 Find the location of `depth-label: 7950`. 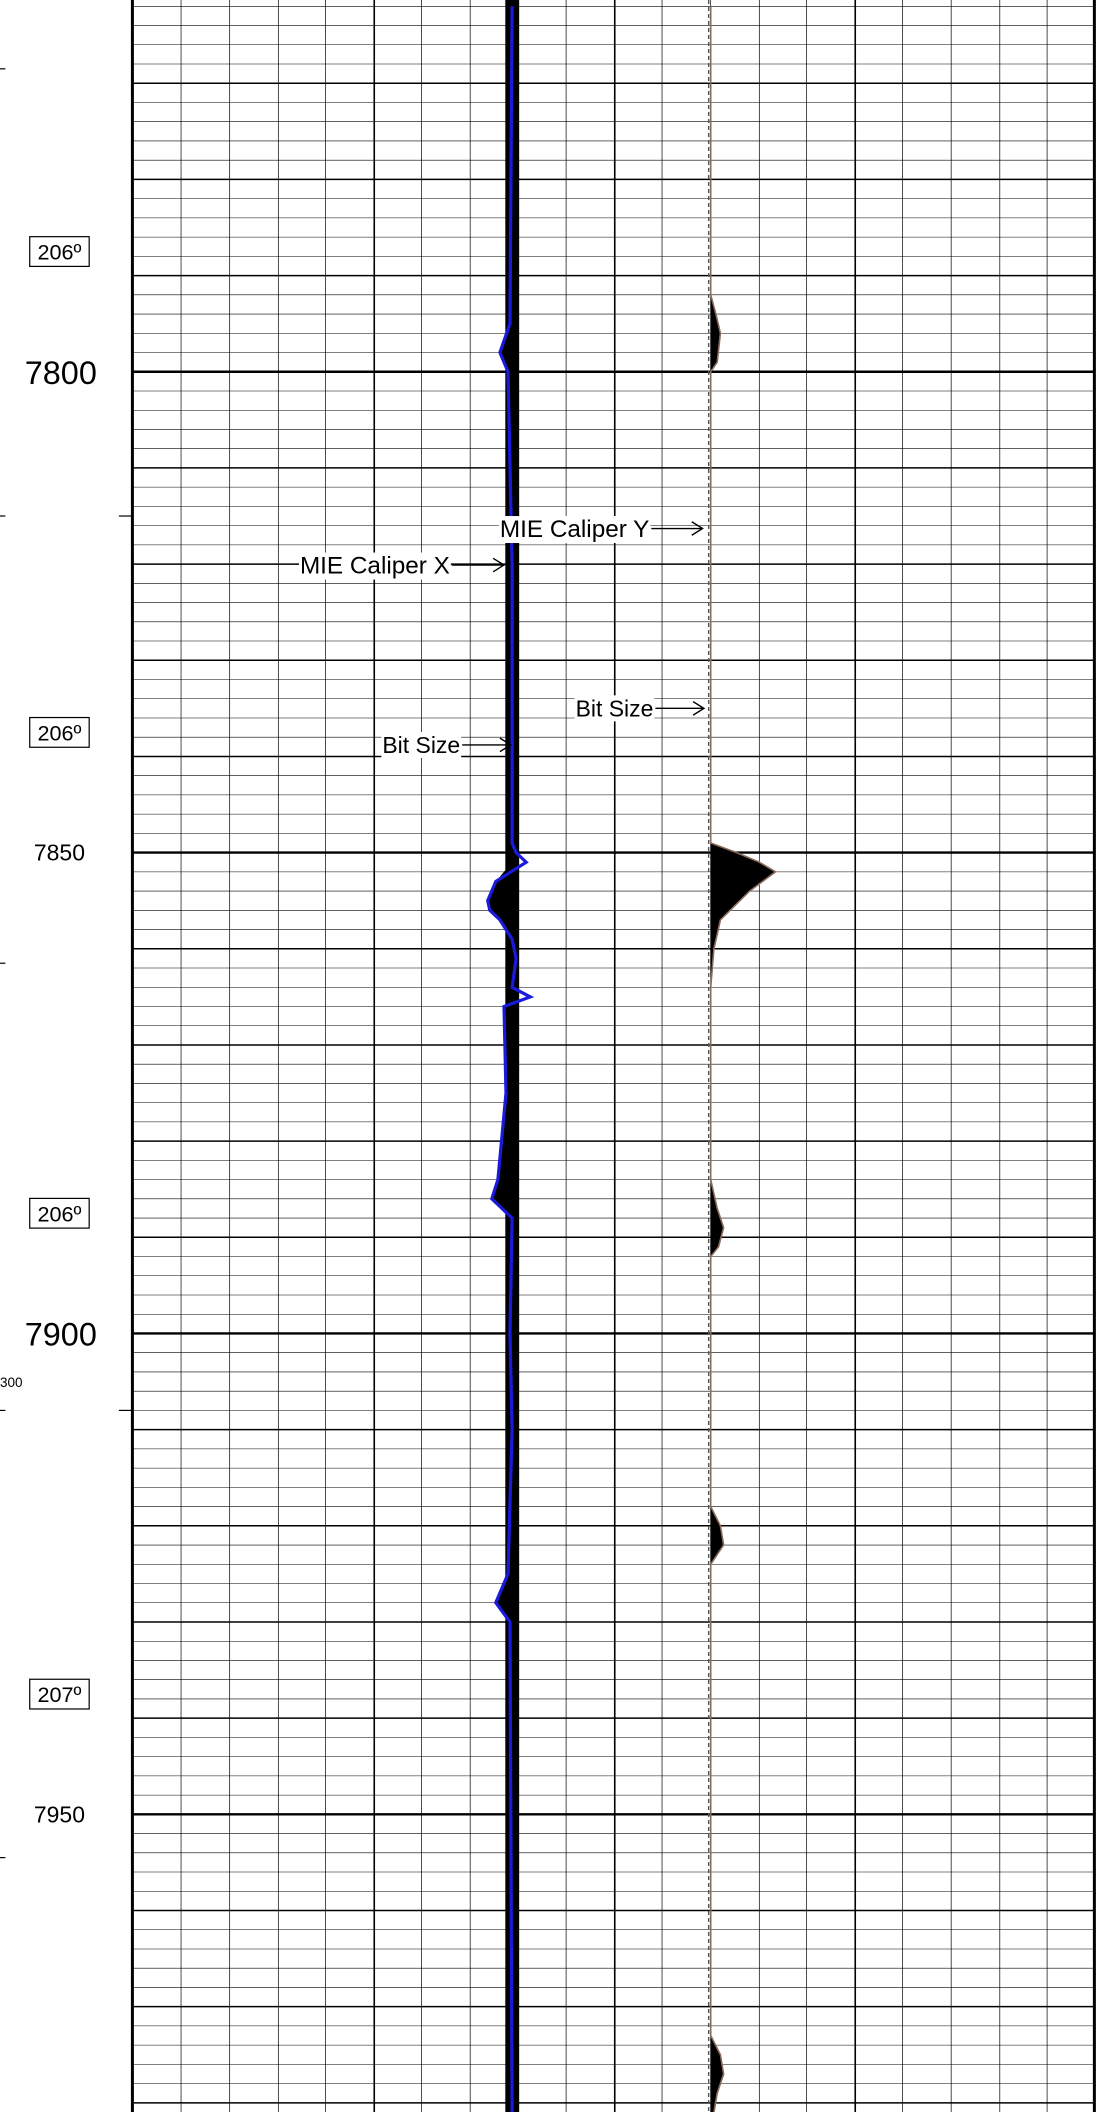

depth-label: 7950 is located at coordinates (59, 1814).